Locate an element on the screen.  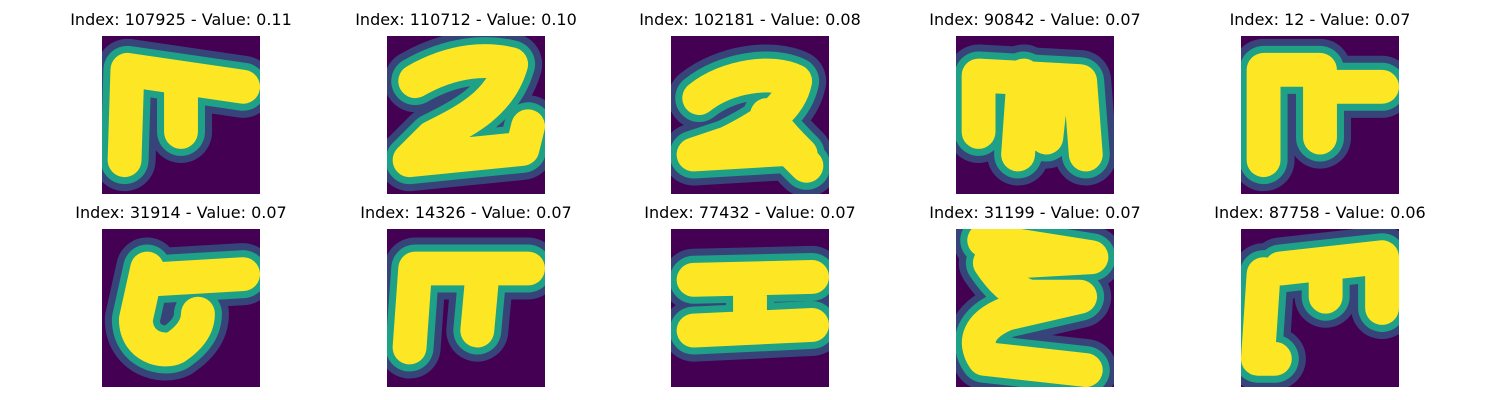
panel-title: Index: 31199 - Value: 0.07 is located at coordinates (1035, 212).